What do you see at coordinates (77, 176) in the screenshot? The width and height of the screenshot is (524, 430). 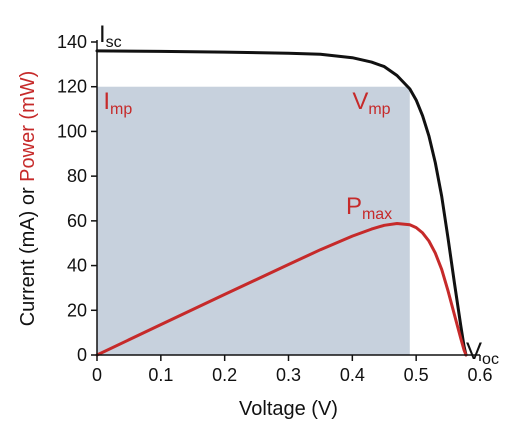 I see `y-tick-label: 80` at bounding box center [77, 176].